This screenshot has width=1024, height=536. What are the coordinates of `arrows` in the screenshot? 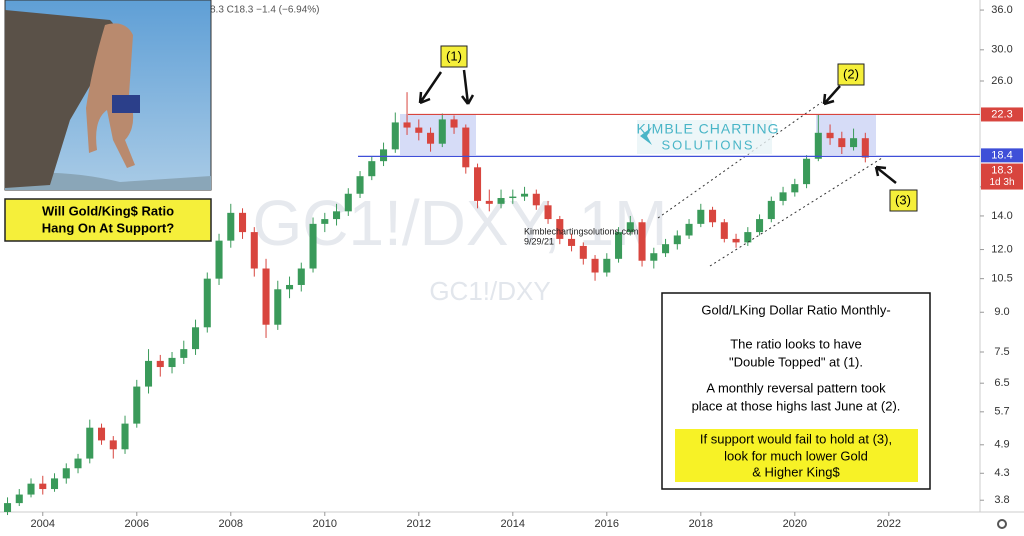 It's located at (657, 126).